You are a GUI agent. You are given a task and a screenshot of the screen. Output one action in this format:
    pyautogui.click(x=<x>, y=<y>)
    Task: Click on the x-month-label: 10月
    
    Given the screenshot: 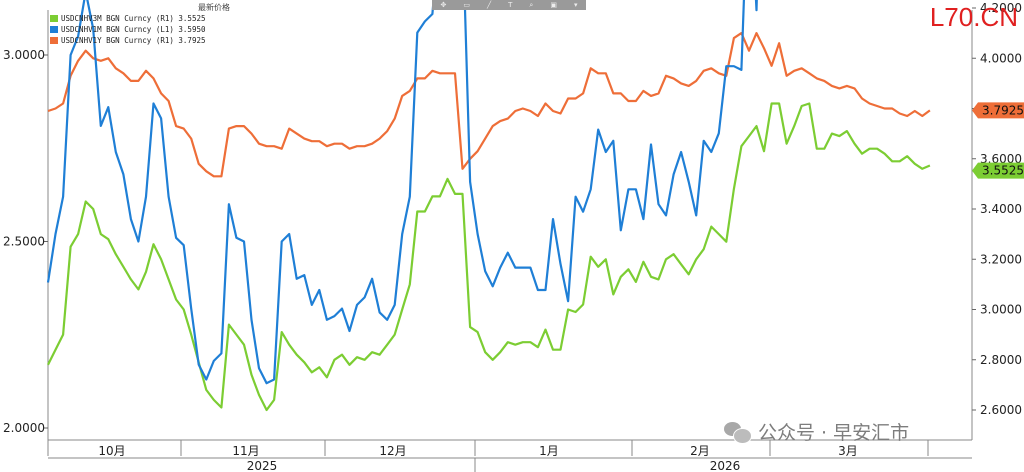 What is the action you would take?
    pyautogui.click(x=111, y=451)
    